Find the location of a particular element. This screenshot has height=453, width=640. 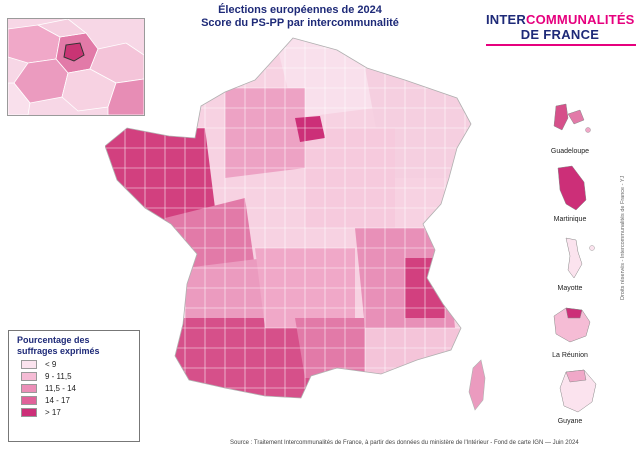

legend-item: 11,5 - 14 is located at coordinates (80, 388).